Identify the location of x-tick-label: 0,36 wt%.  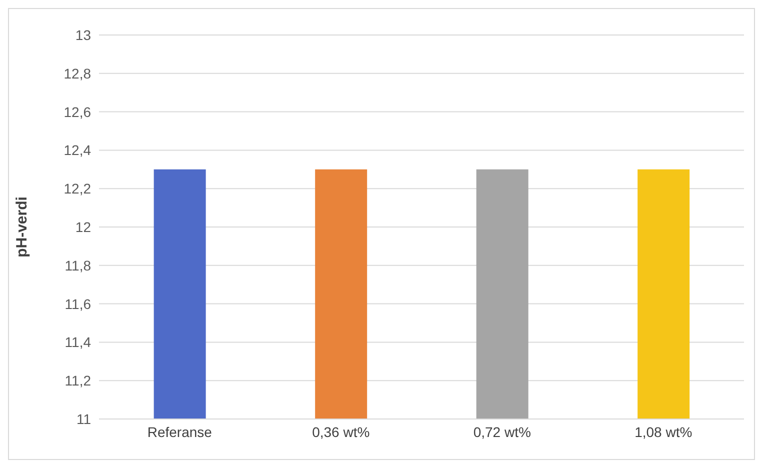
(341, 432).